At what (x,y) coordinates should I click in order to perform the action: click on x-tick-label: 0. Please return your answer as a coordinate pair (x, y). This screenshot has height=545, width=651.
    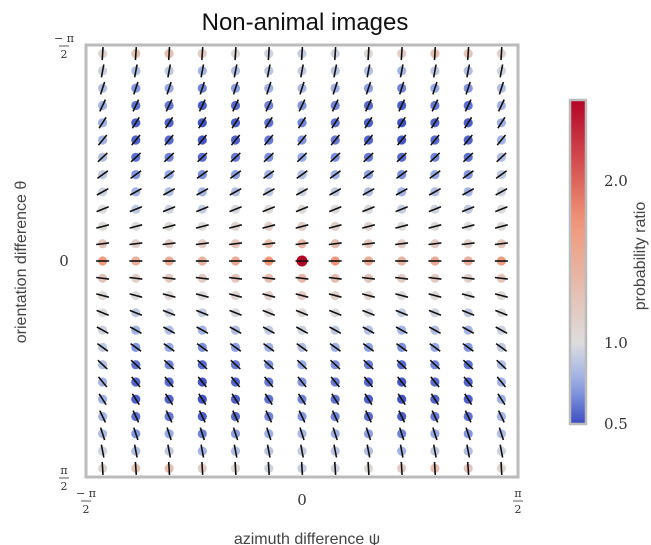
    Looking at the image, I should click on (302, 500).